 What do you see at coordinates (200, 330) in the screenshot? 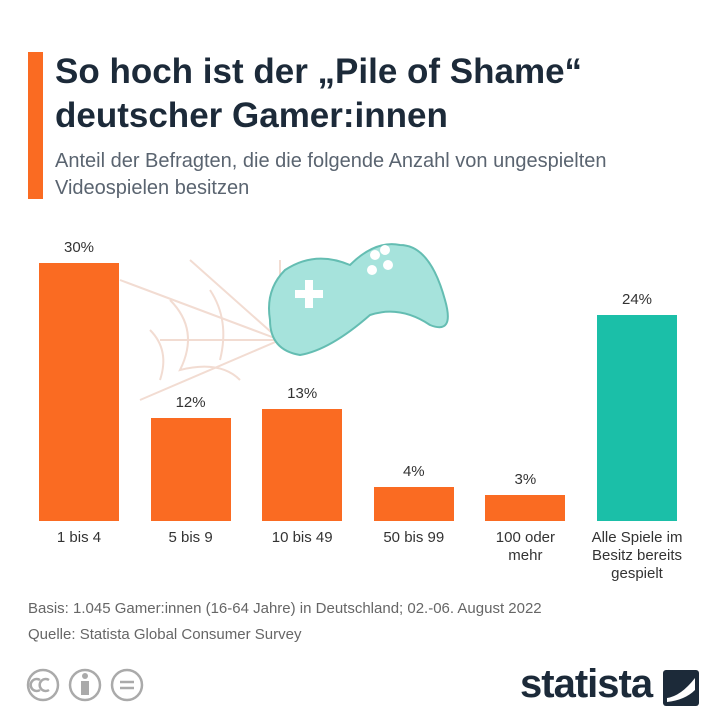
I see `cobweb` at bounding box center [200, 330].